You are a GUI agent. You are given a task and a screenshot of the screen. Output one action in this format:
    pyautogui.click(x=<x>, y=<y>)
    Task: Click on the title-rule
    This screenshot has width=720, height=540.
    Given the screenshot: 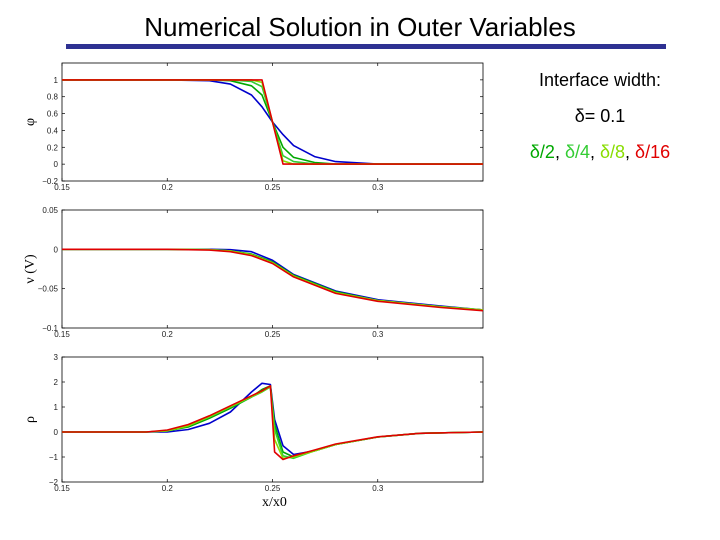 What is the action you would take?
    pyautogui.click(x=366, y=46)
    